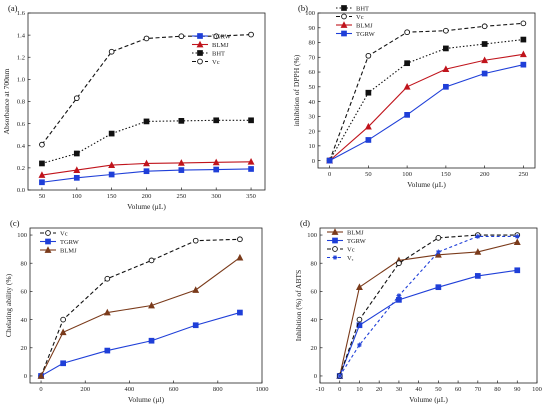 Image resolution: width=550 pixels, height=418 pixels. What do you see at coordinates (497, 389) in the screenshot?
I see `x-tick-label: 80` at bounding box center [497, 389].